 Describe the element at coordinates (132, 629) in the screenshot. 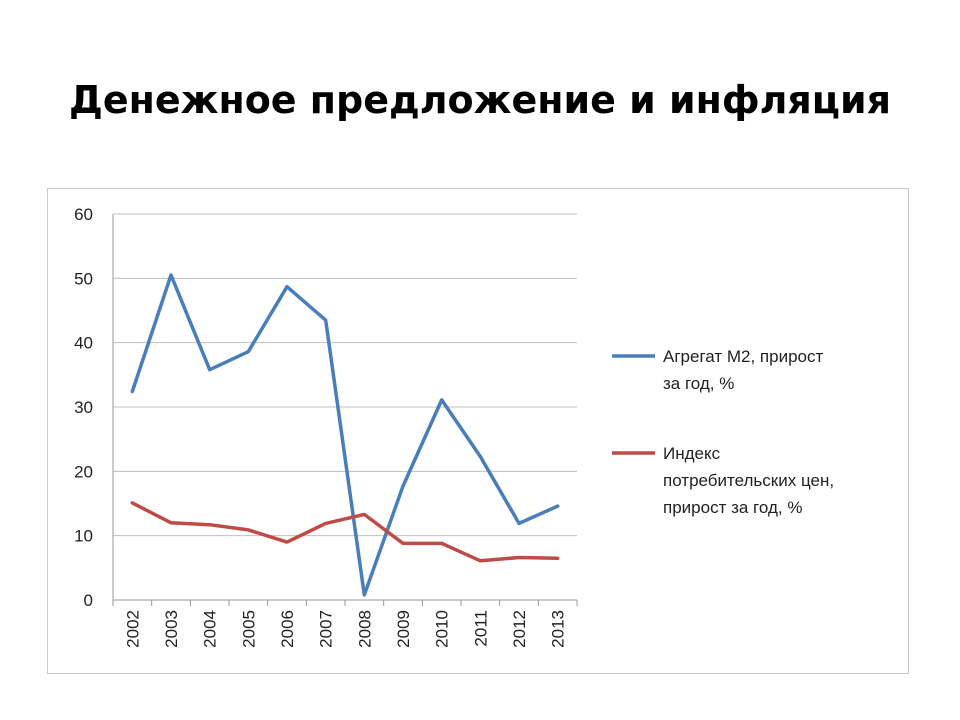

I see `x-tick-label: 2002` at that location.